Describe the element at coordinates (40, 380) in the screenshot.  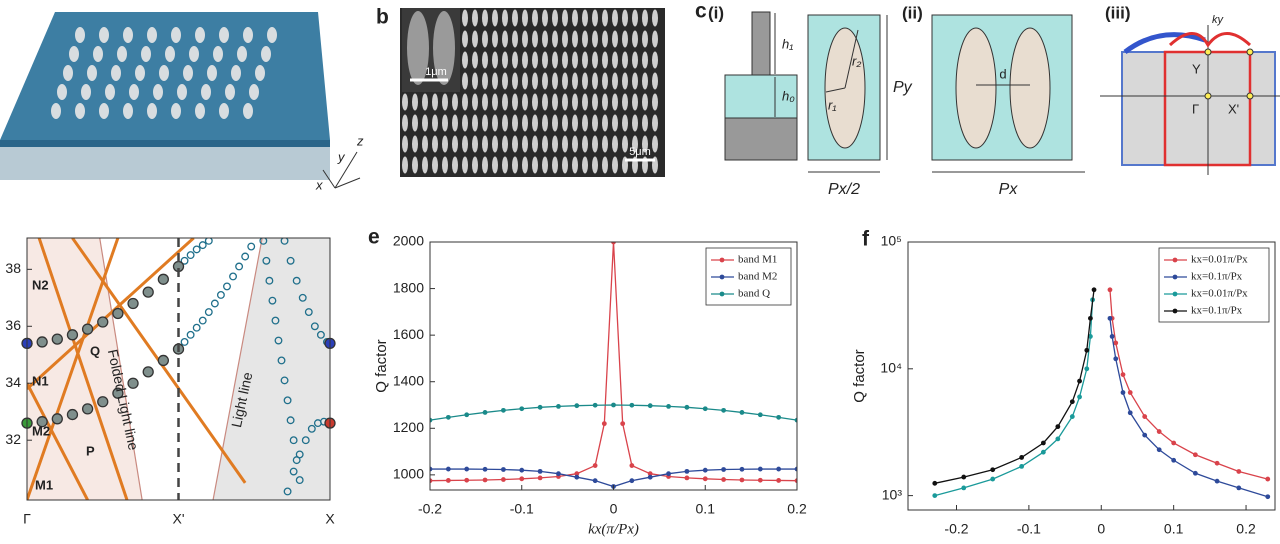
I see `annotation: N1` at that location.